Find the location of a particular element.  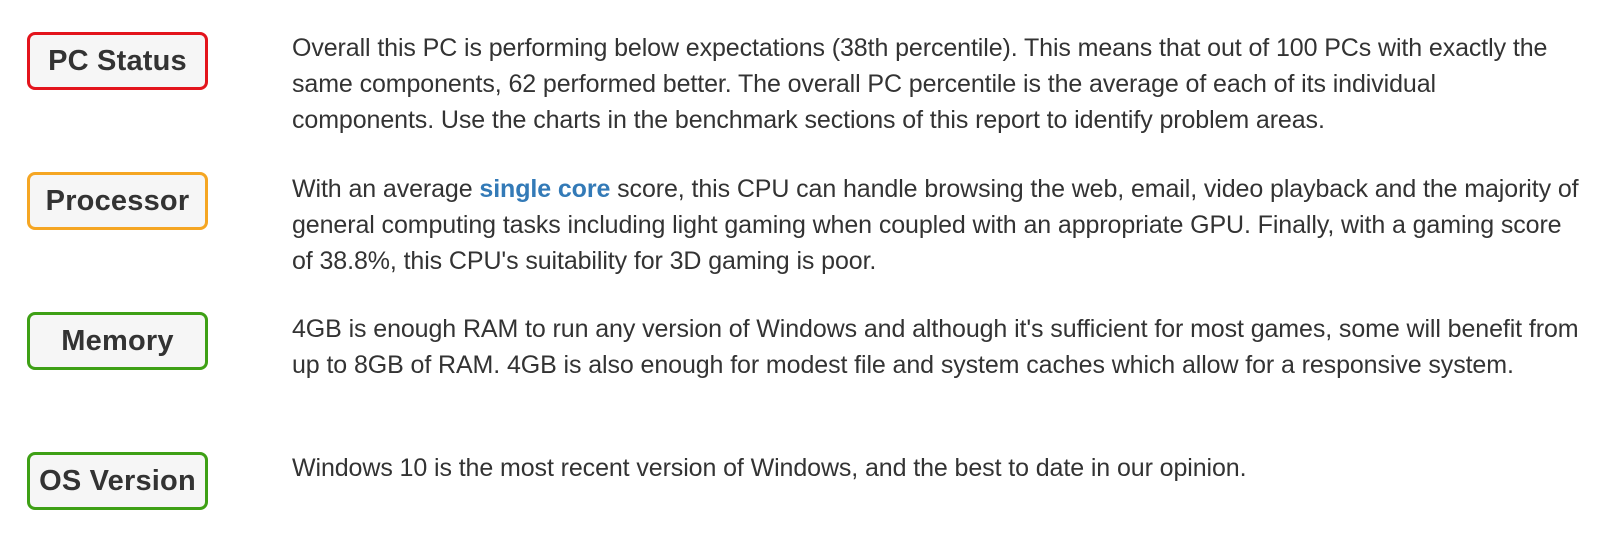

single-core-link: single core is located at coordinates (545, 189).